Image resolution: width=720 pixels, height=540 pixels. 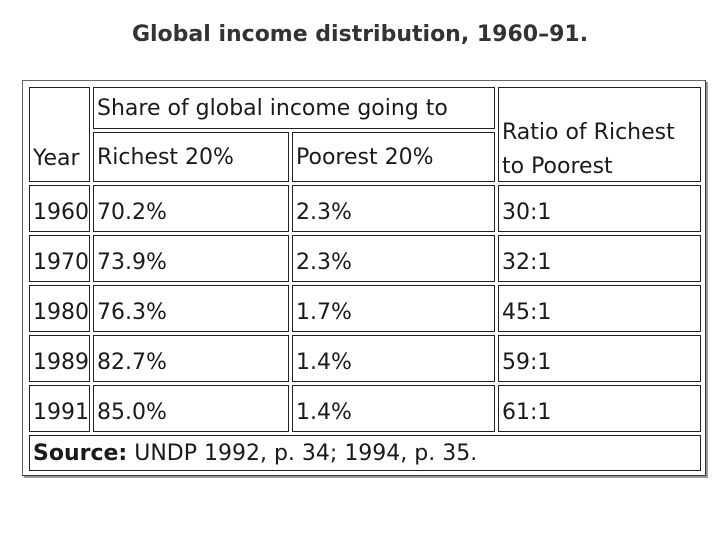 I want to click on source-note: Source: UNDP 1992, p. 34; 1994, p. 35., so click(x=365, y=453).